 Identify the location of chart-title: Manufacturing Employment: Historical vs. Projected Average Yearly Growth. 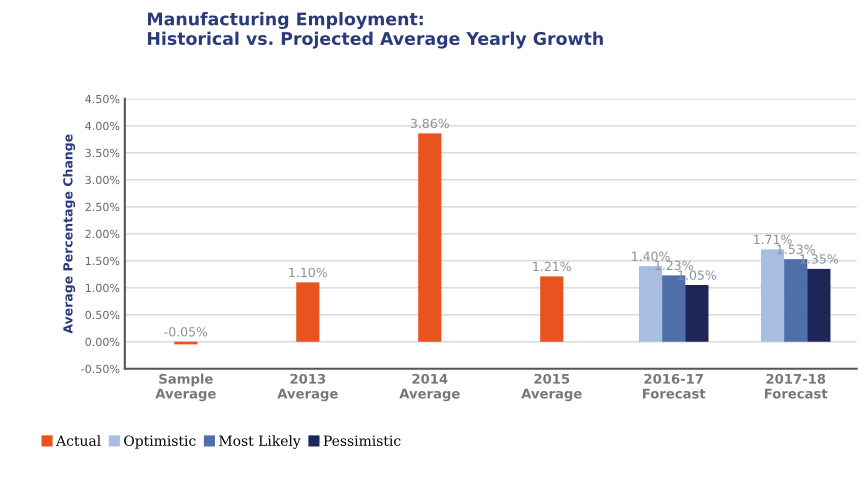
(375, 30).